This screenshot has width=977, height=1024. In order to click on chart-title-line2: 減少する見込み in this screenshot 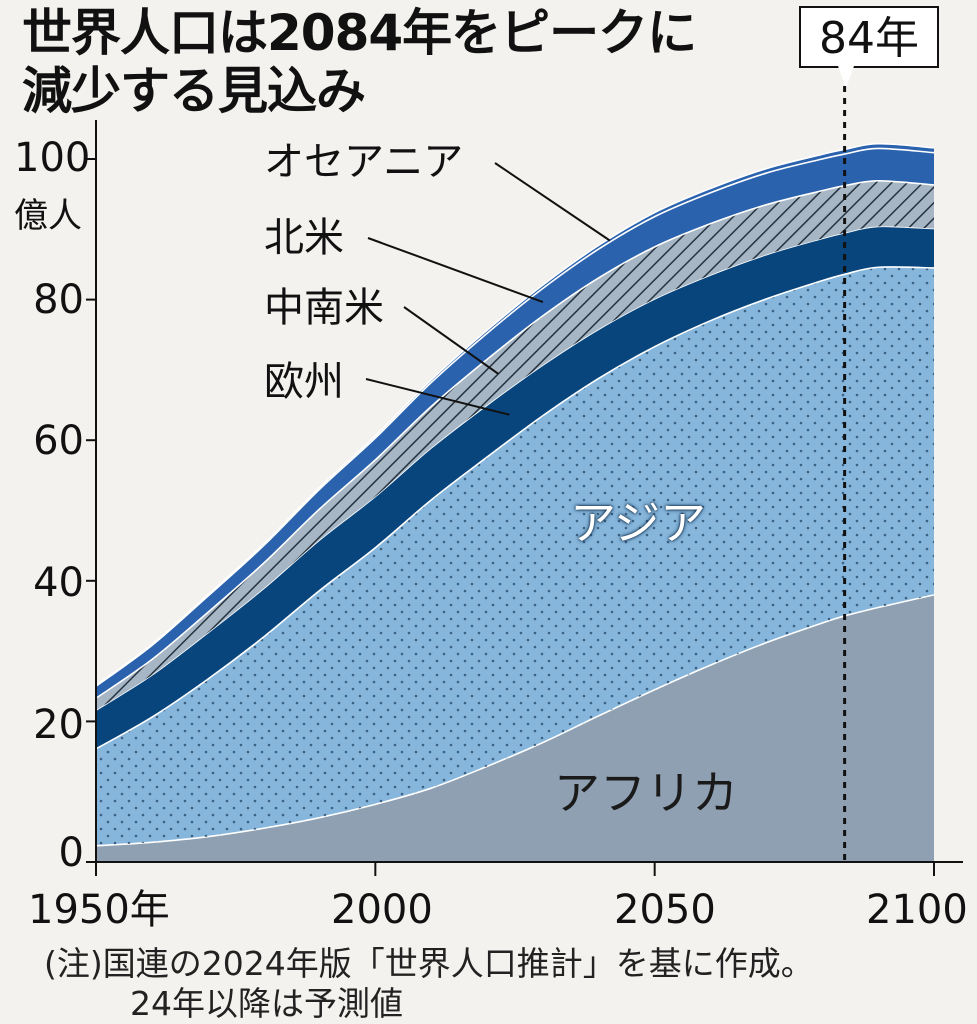, I will do `click(194, 91)`.